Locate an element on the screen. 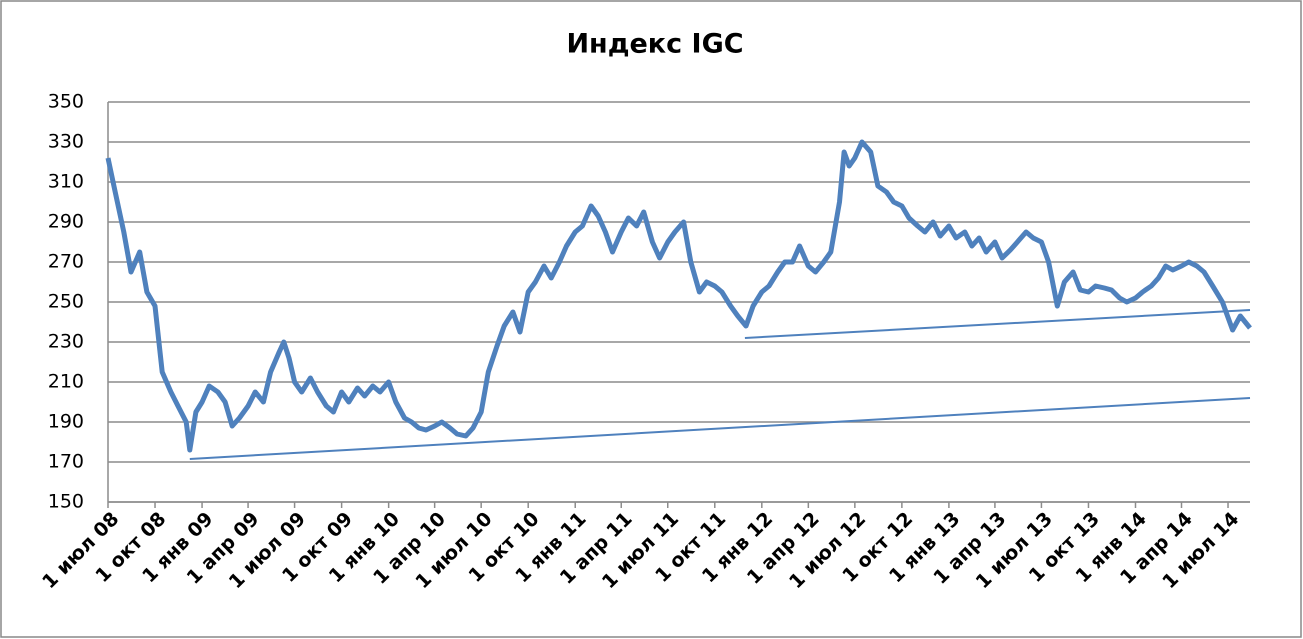  y-tick-label: 290 is located at coordinates (66, 222).